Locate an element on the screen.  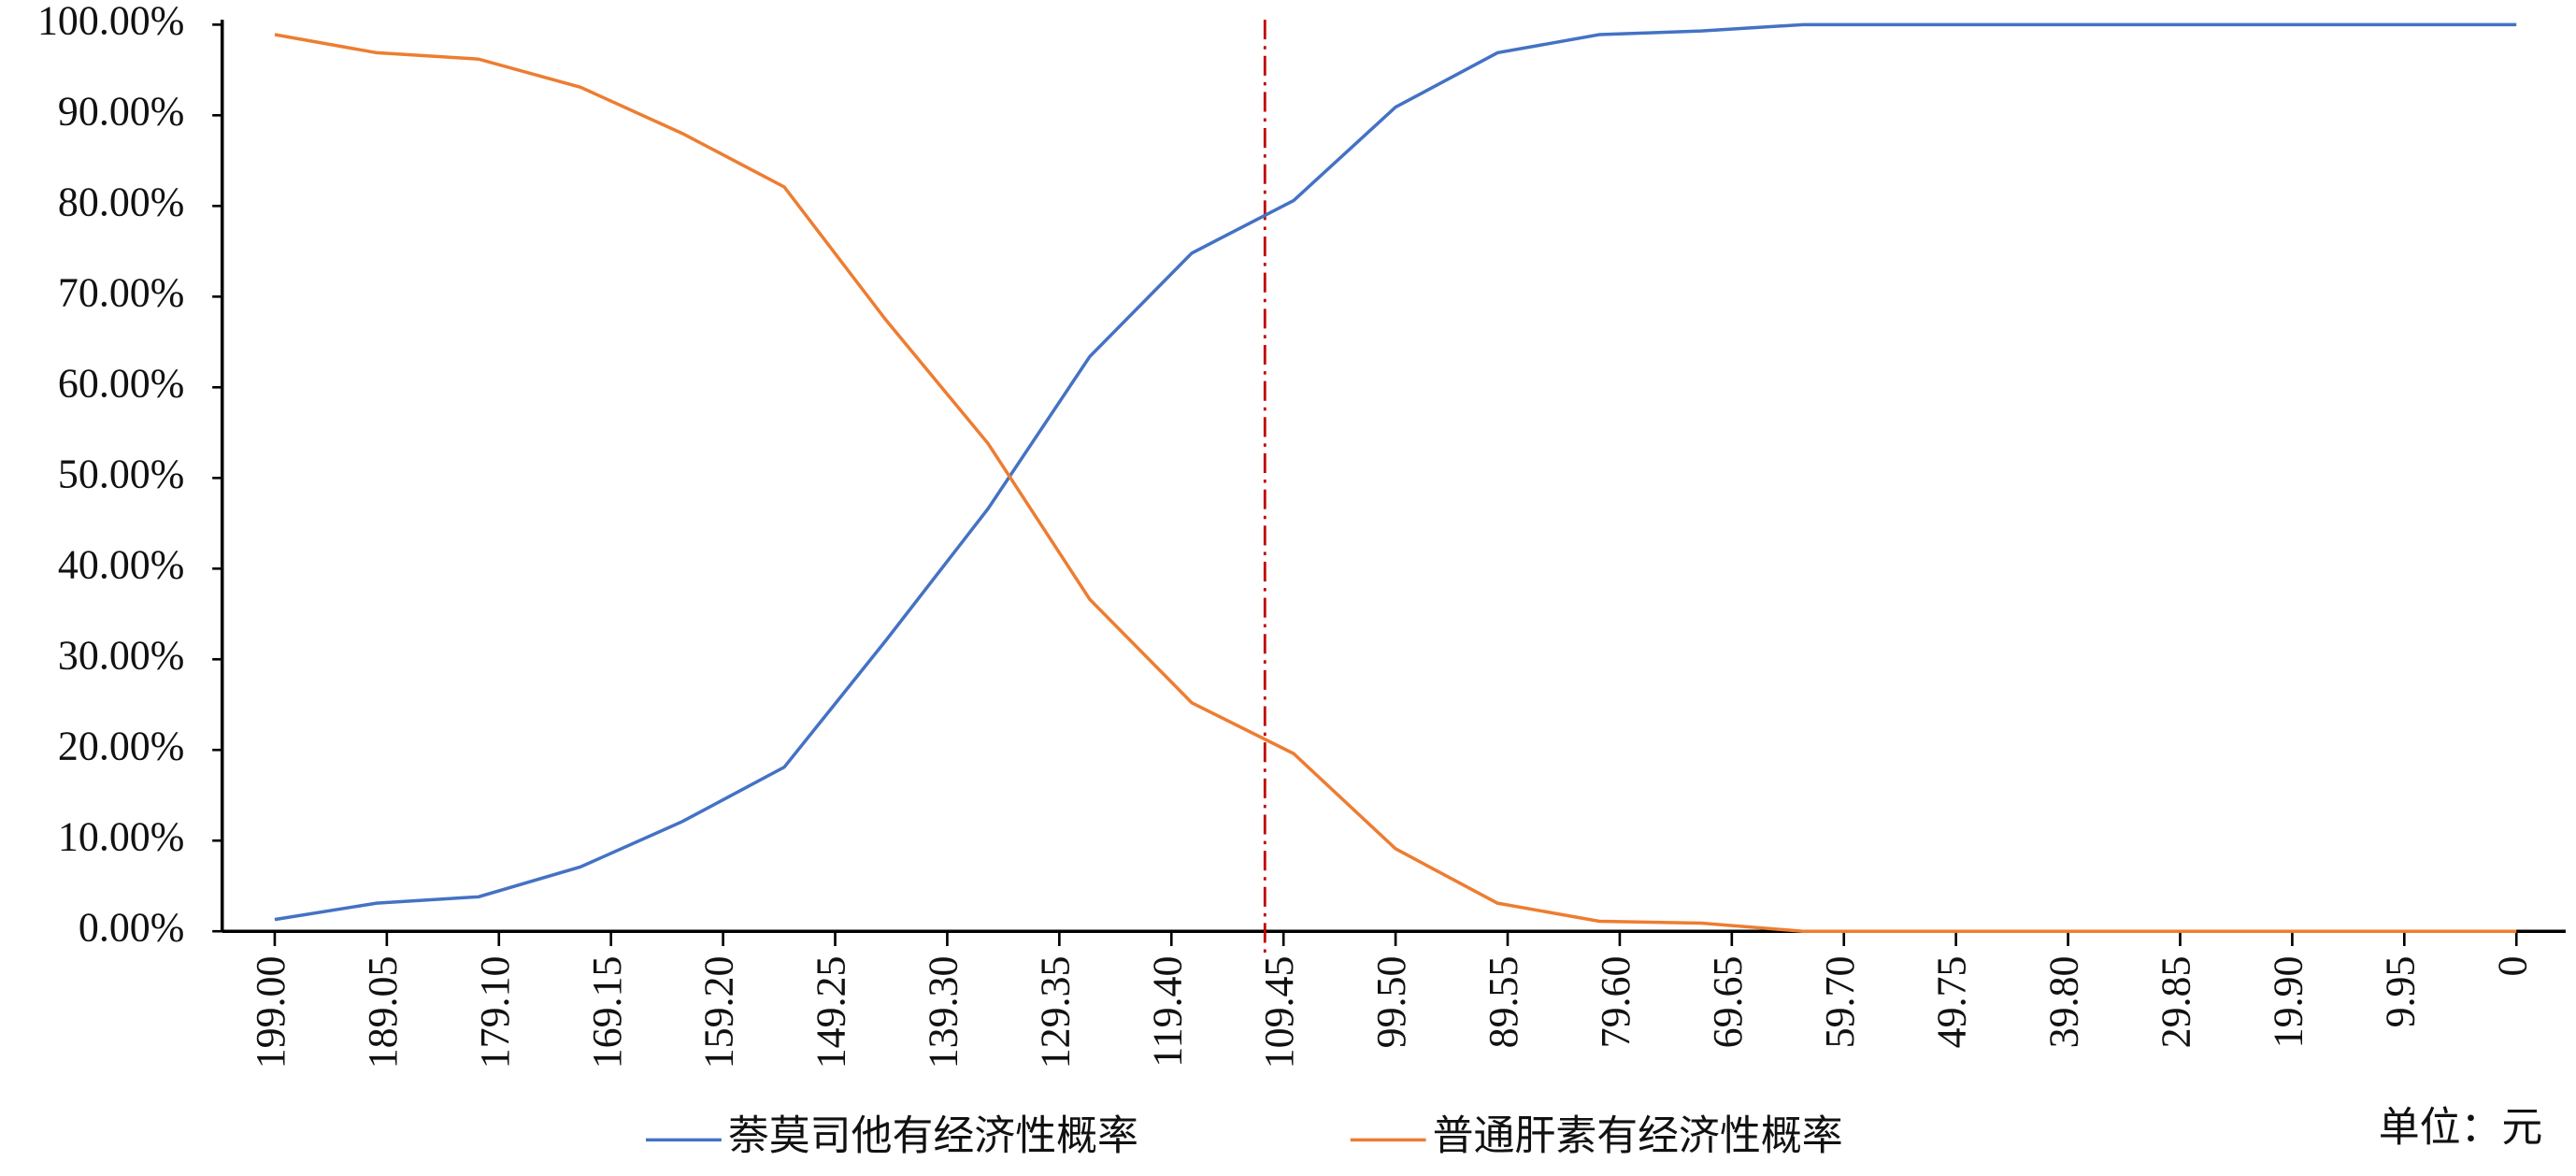
x-tick-label: 149.25 is located at coordinates (831, 1012).